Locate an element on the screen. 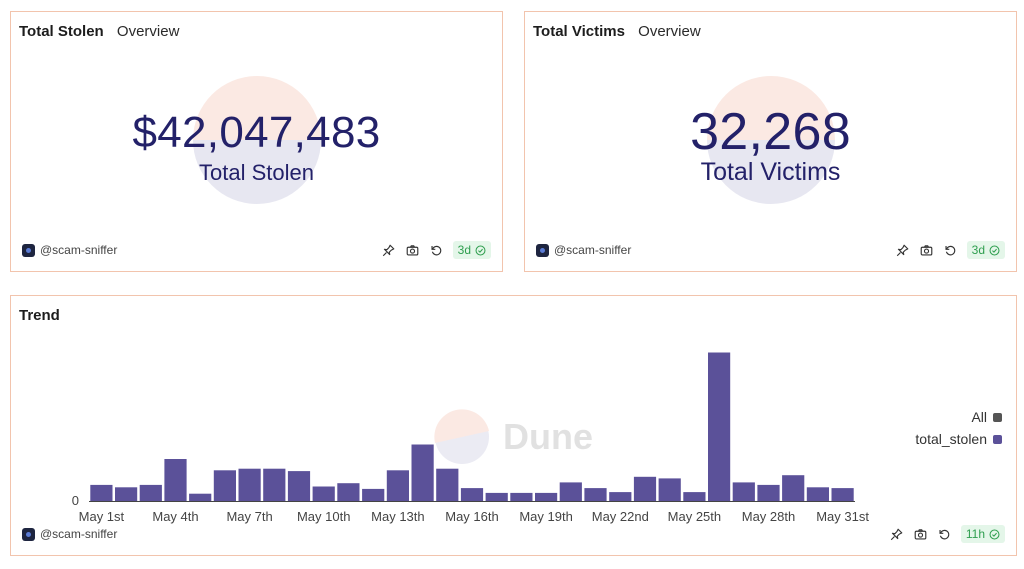 The image size is (1024, 569). x-tick-label: May 28th is located at coordinates (768, 516).